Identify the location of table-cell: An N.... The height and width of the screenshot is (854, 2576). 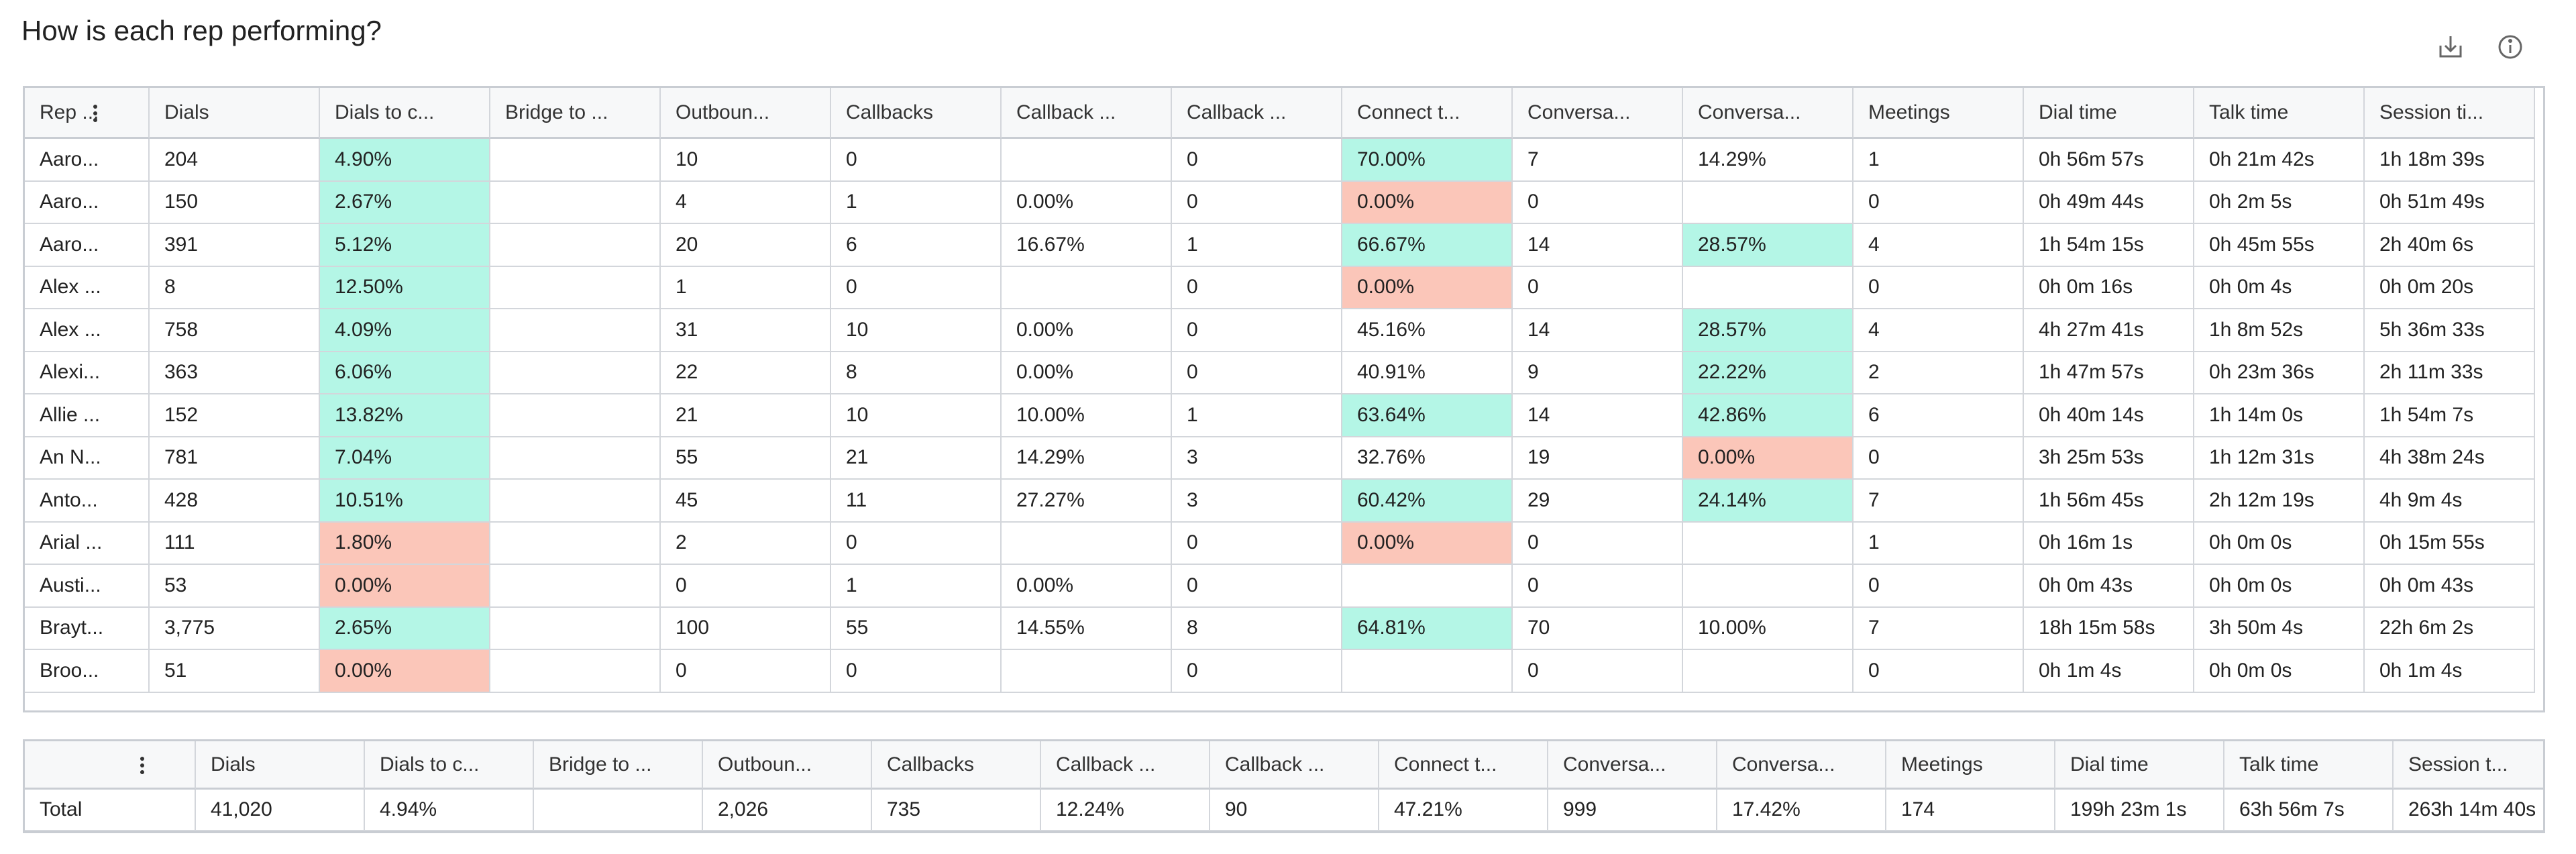
(87, 458).